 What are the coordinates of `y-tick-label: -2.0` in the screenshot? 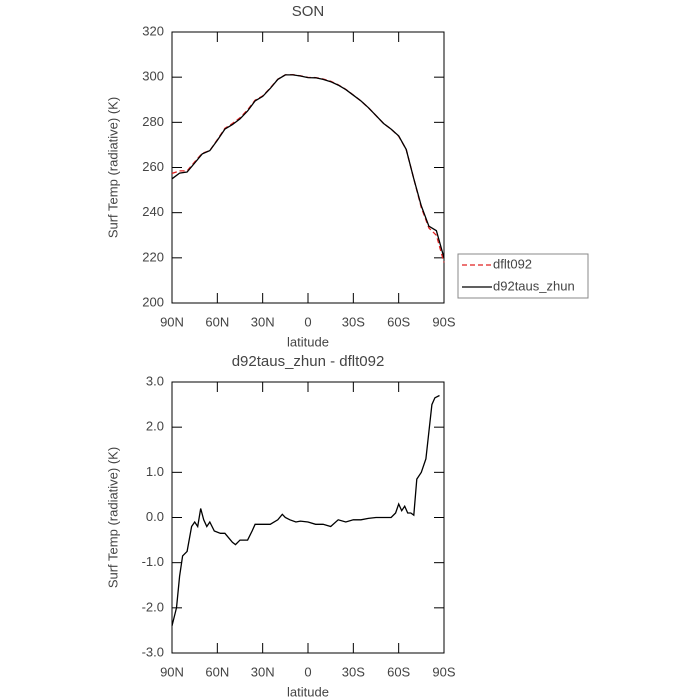 It's located at (153, 606).